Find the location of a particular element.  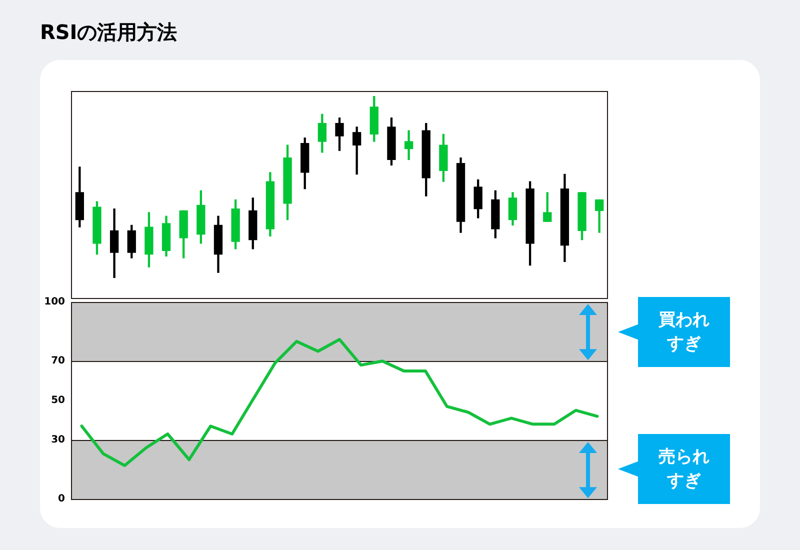

y-tick-label: 70 is located at coordinates (58, 361).